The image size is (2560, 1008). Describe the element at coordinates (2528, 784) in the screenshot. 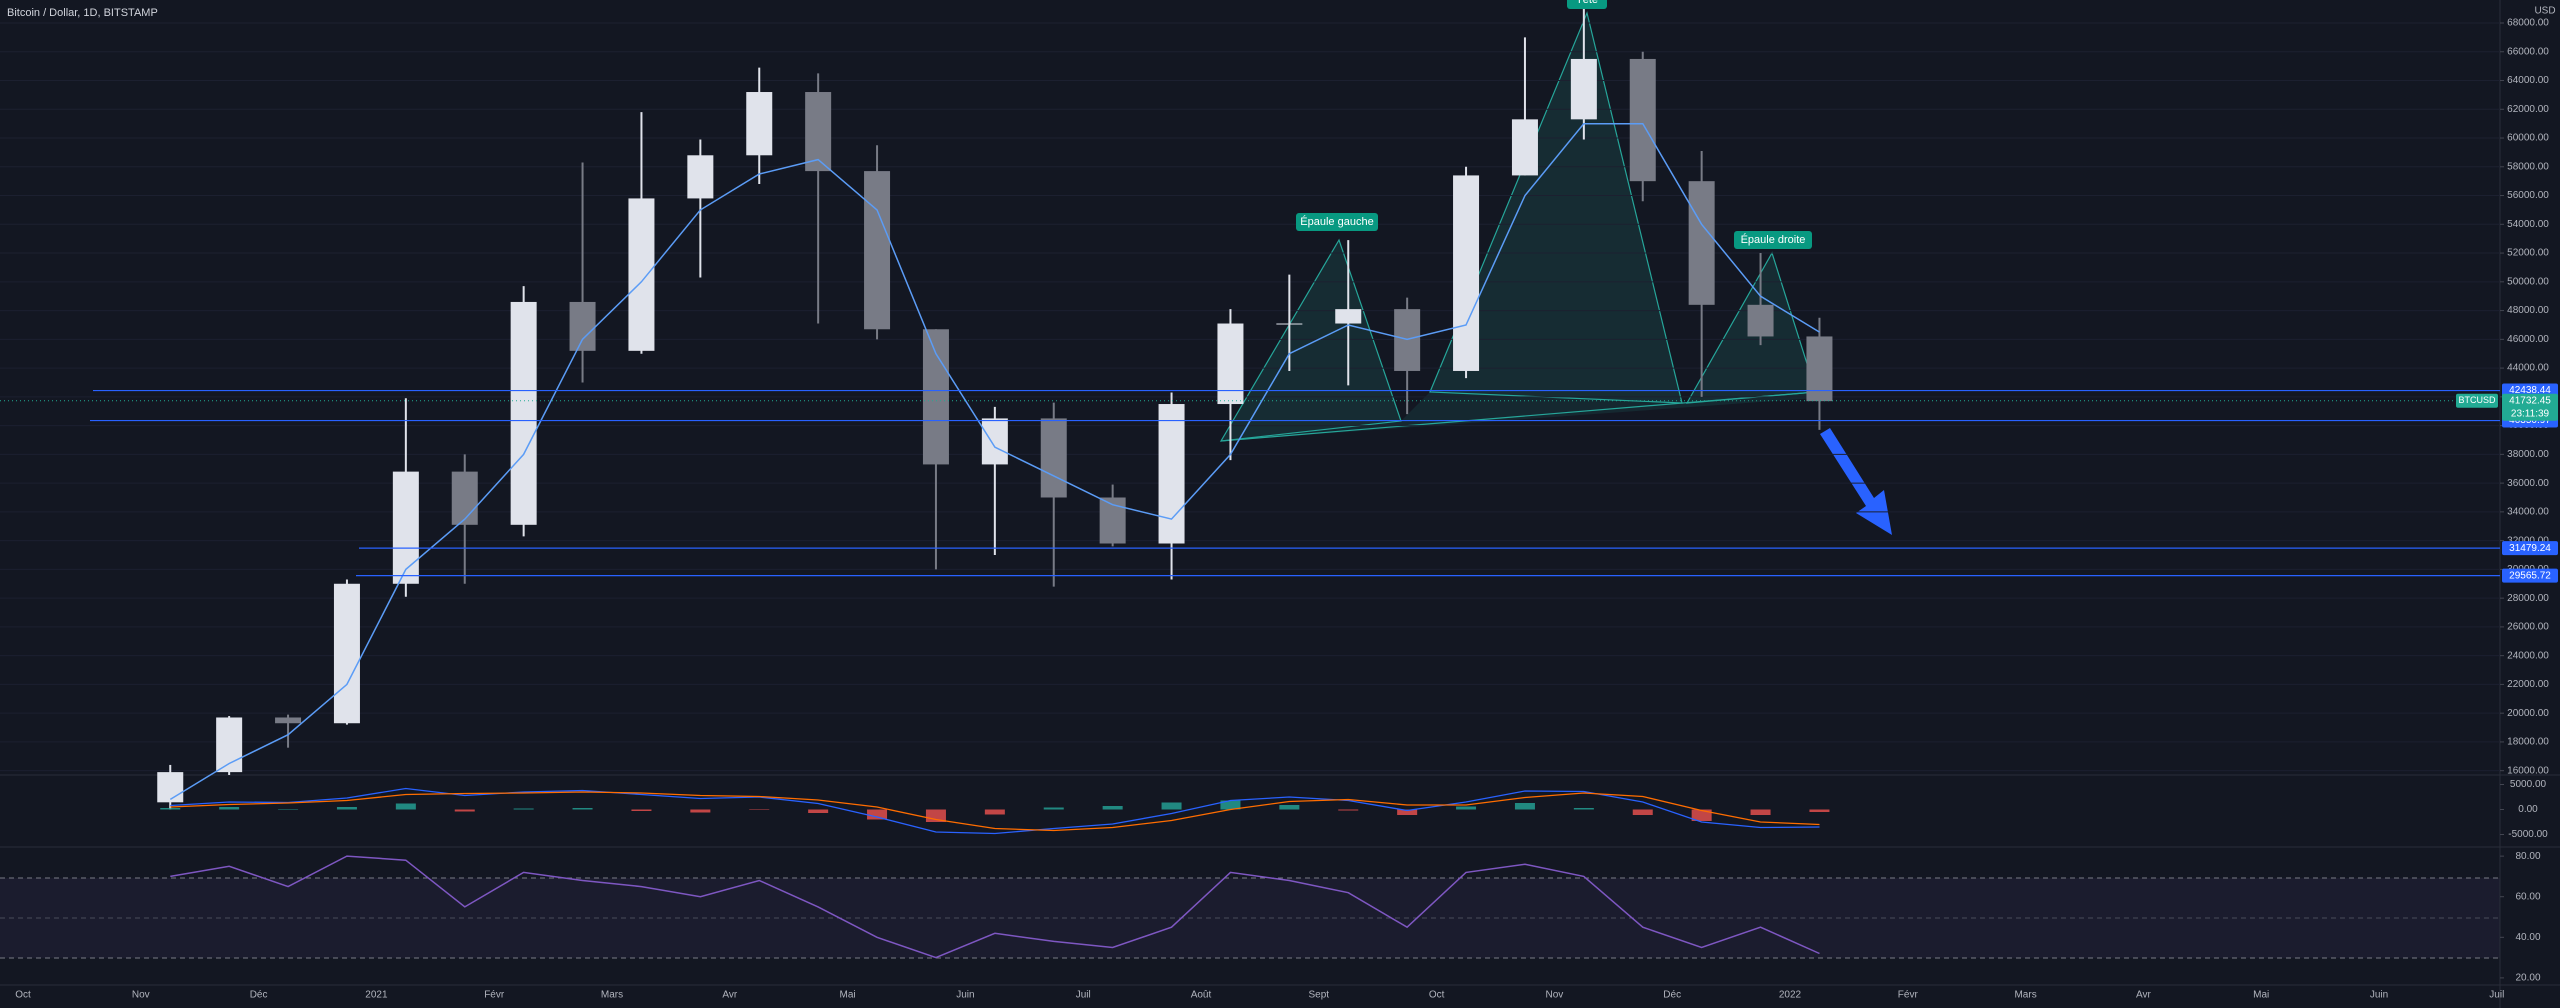

I see `y-tick-label: 5000.00` at that location.